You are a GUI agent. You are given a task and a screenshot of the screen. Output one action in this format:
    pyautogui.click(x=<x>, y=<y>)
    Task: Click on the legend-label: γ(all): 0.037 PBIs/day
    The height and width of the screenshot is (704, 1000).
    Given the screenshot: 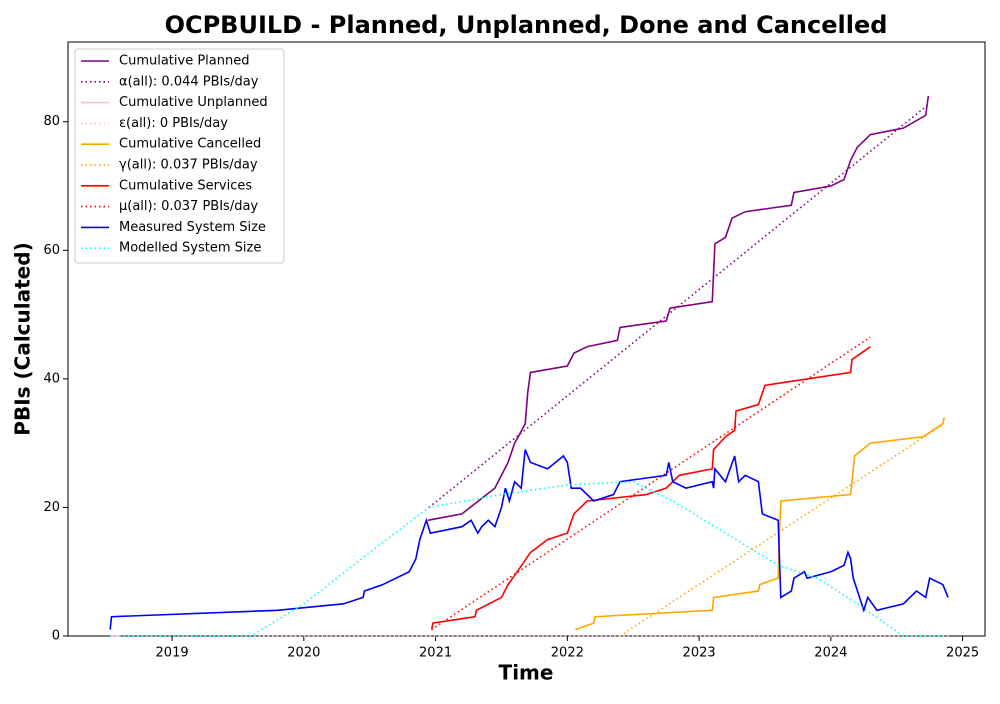 What is the action you would take?
    pyautogui.click(x=188, y=165)
    